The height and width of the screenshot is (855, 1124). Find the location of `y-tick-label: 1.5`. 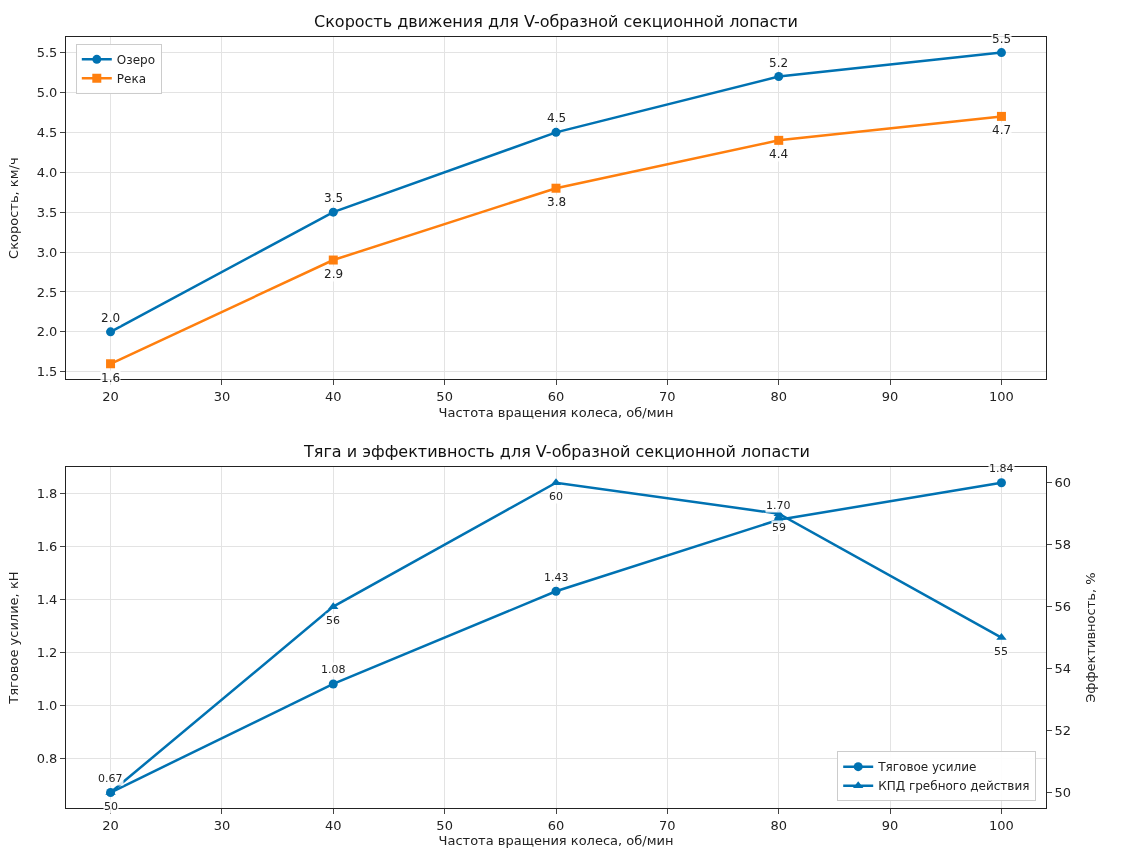

y-tick-label: 1.5 is located at coordinates (47, 372).